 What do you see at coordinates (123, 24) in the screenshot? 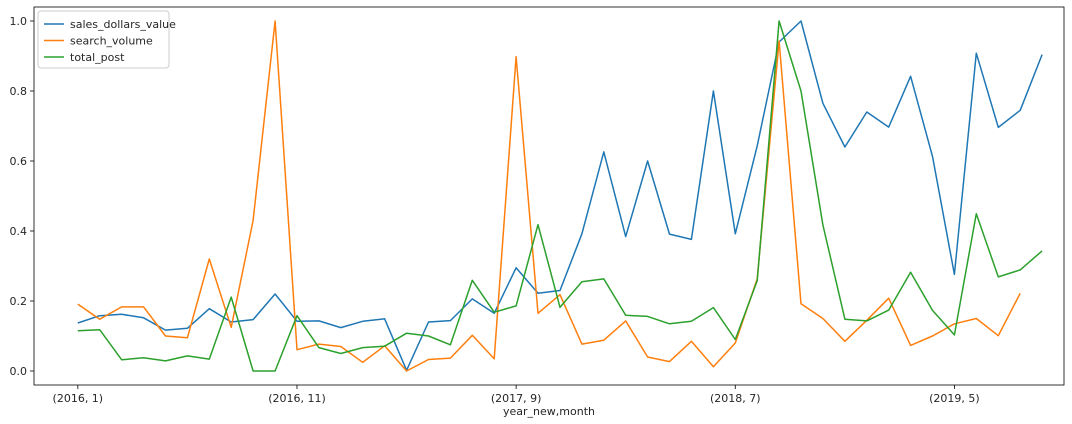
I see `legend-label: sales_dollars_value` at bounding box center [123, 24].